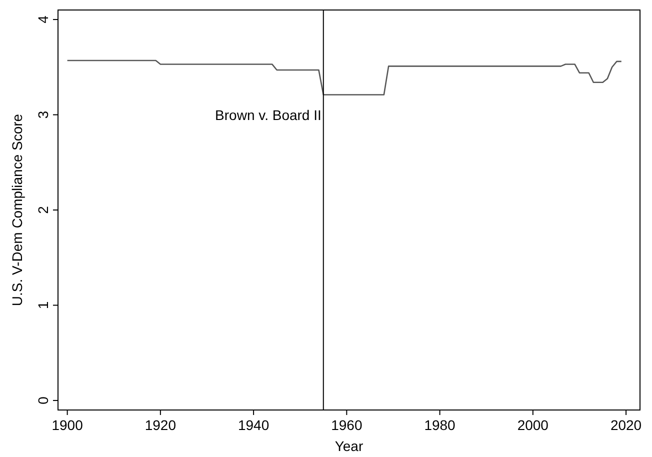  I want to click on y-tick-label: 3, so click(43, 114).